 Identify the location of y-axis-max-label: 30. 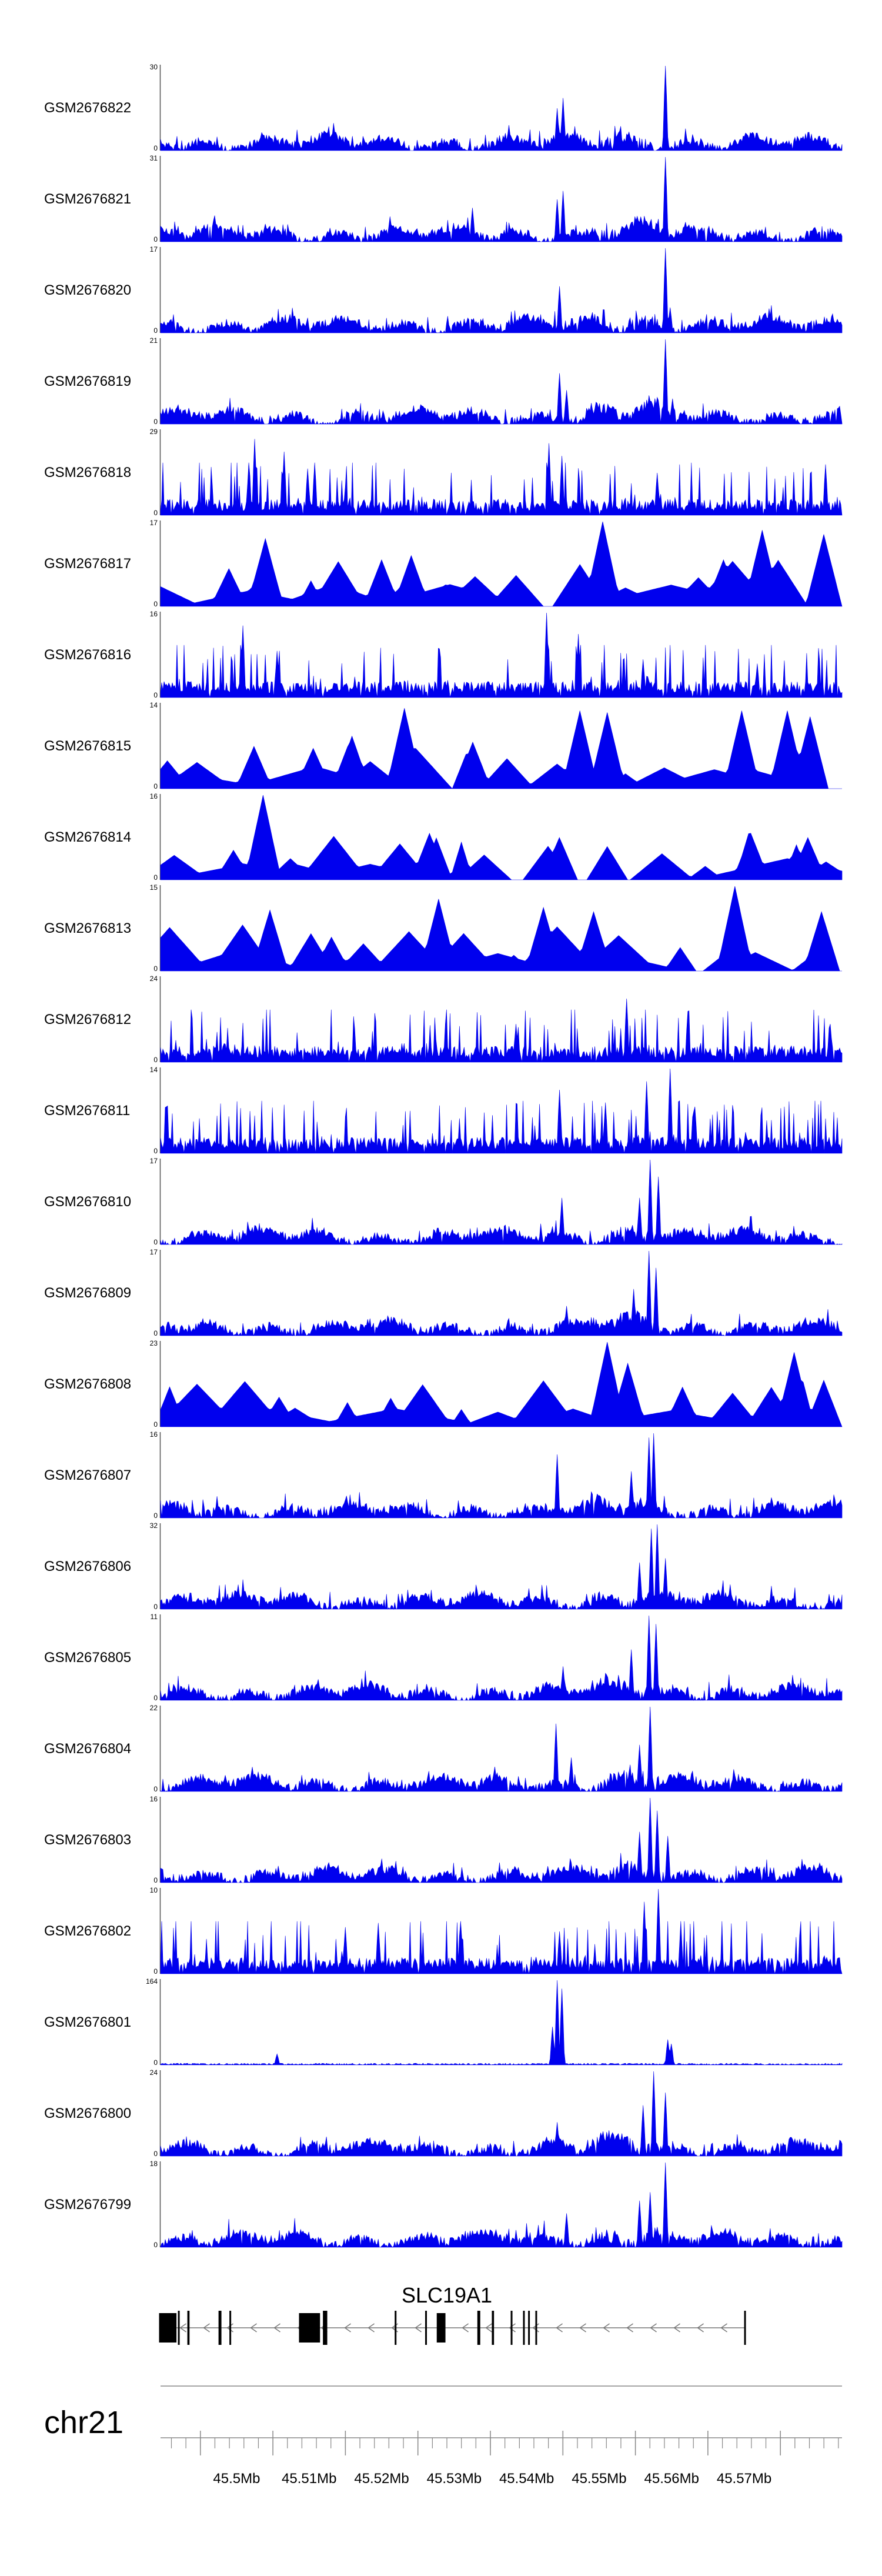
(154, 67).